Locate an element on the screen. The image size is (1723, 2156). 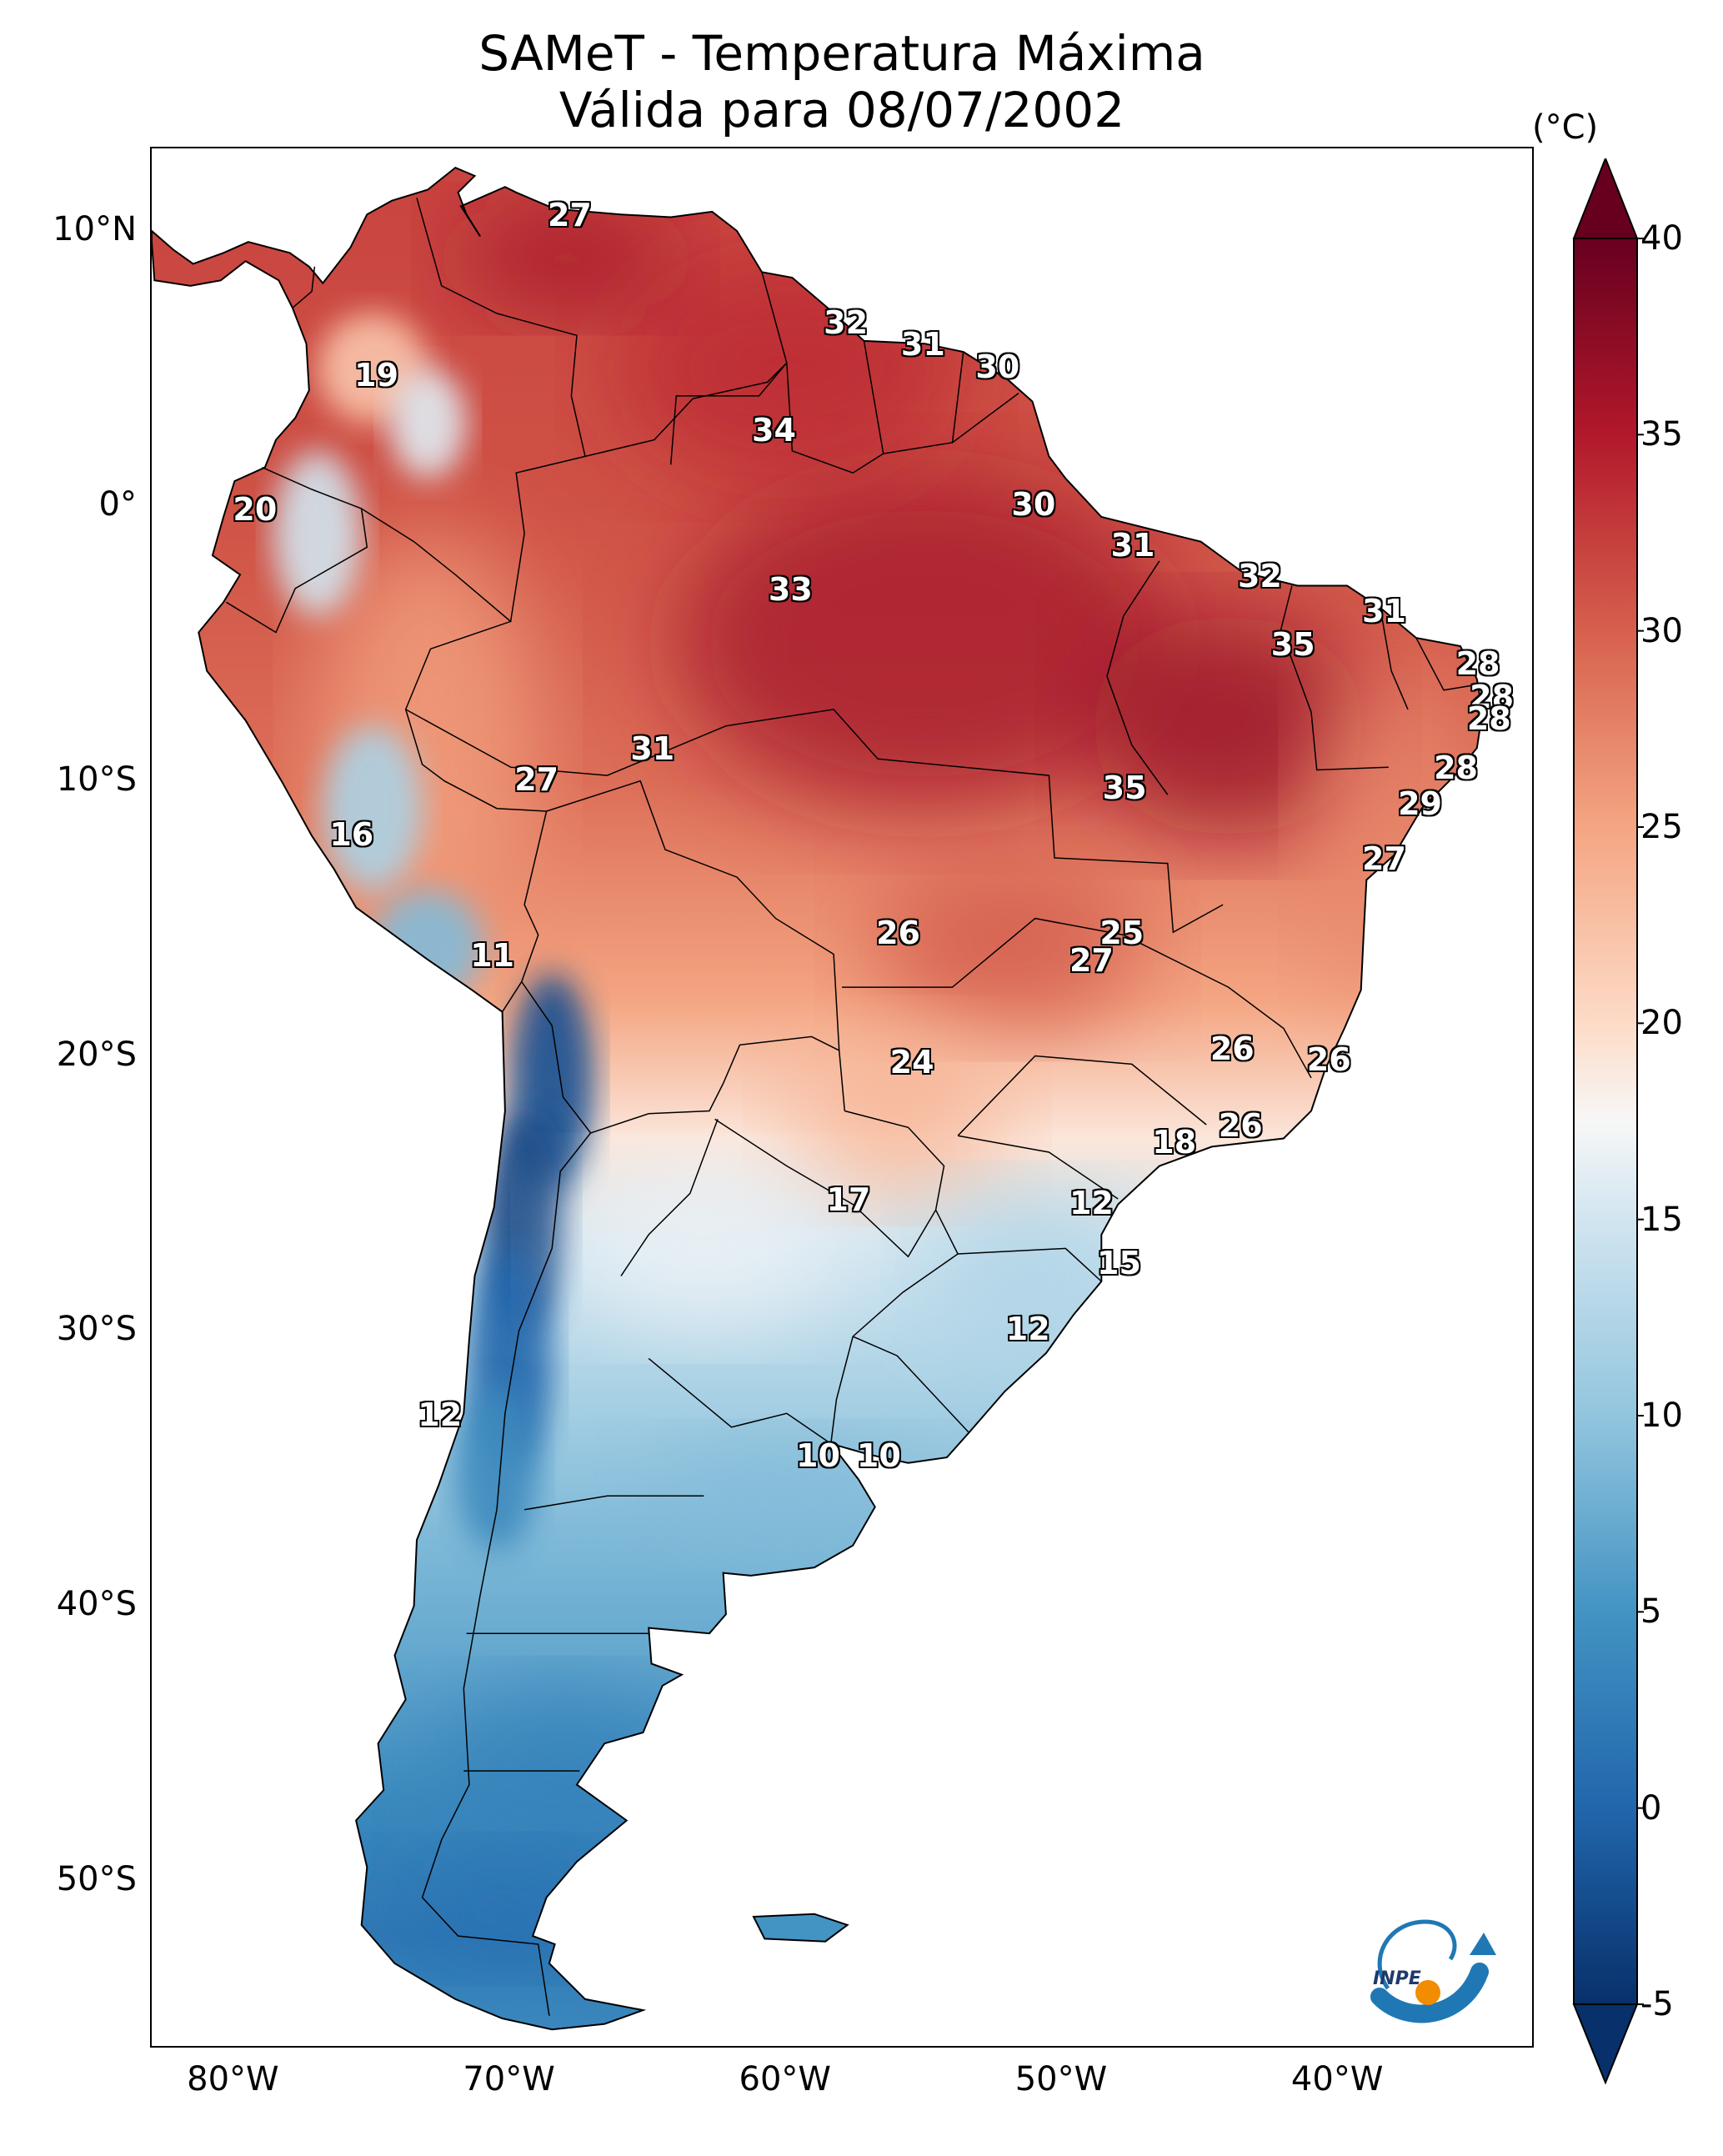
contour-label: 33 is located at coordinates (791, 590).